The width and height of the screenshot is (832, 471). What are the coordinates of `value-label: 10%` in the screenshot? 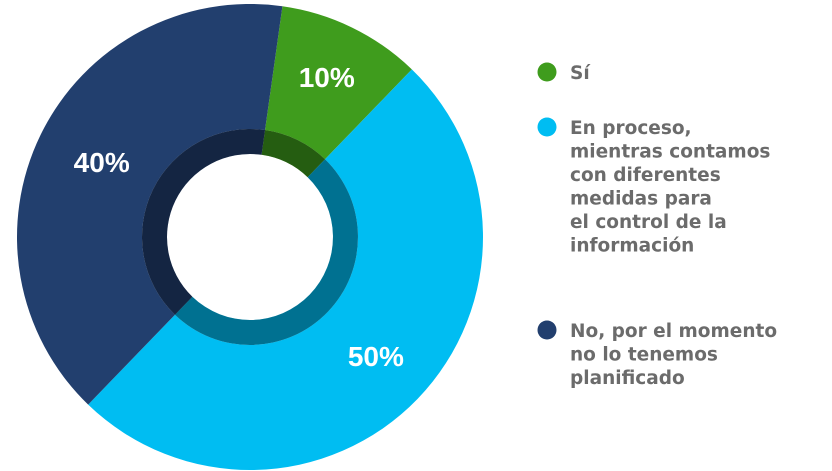 It's located at (327, 77).